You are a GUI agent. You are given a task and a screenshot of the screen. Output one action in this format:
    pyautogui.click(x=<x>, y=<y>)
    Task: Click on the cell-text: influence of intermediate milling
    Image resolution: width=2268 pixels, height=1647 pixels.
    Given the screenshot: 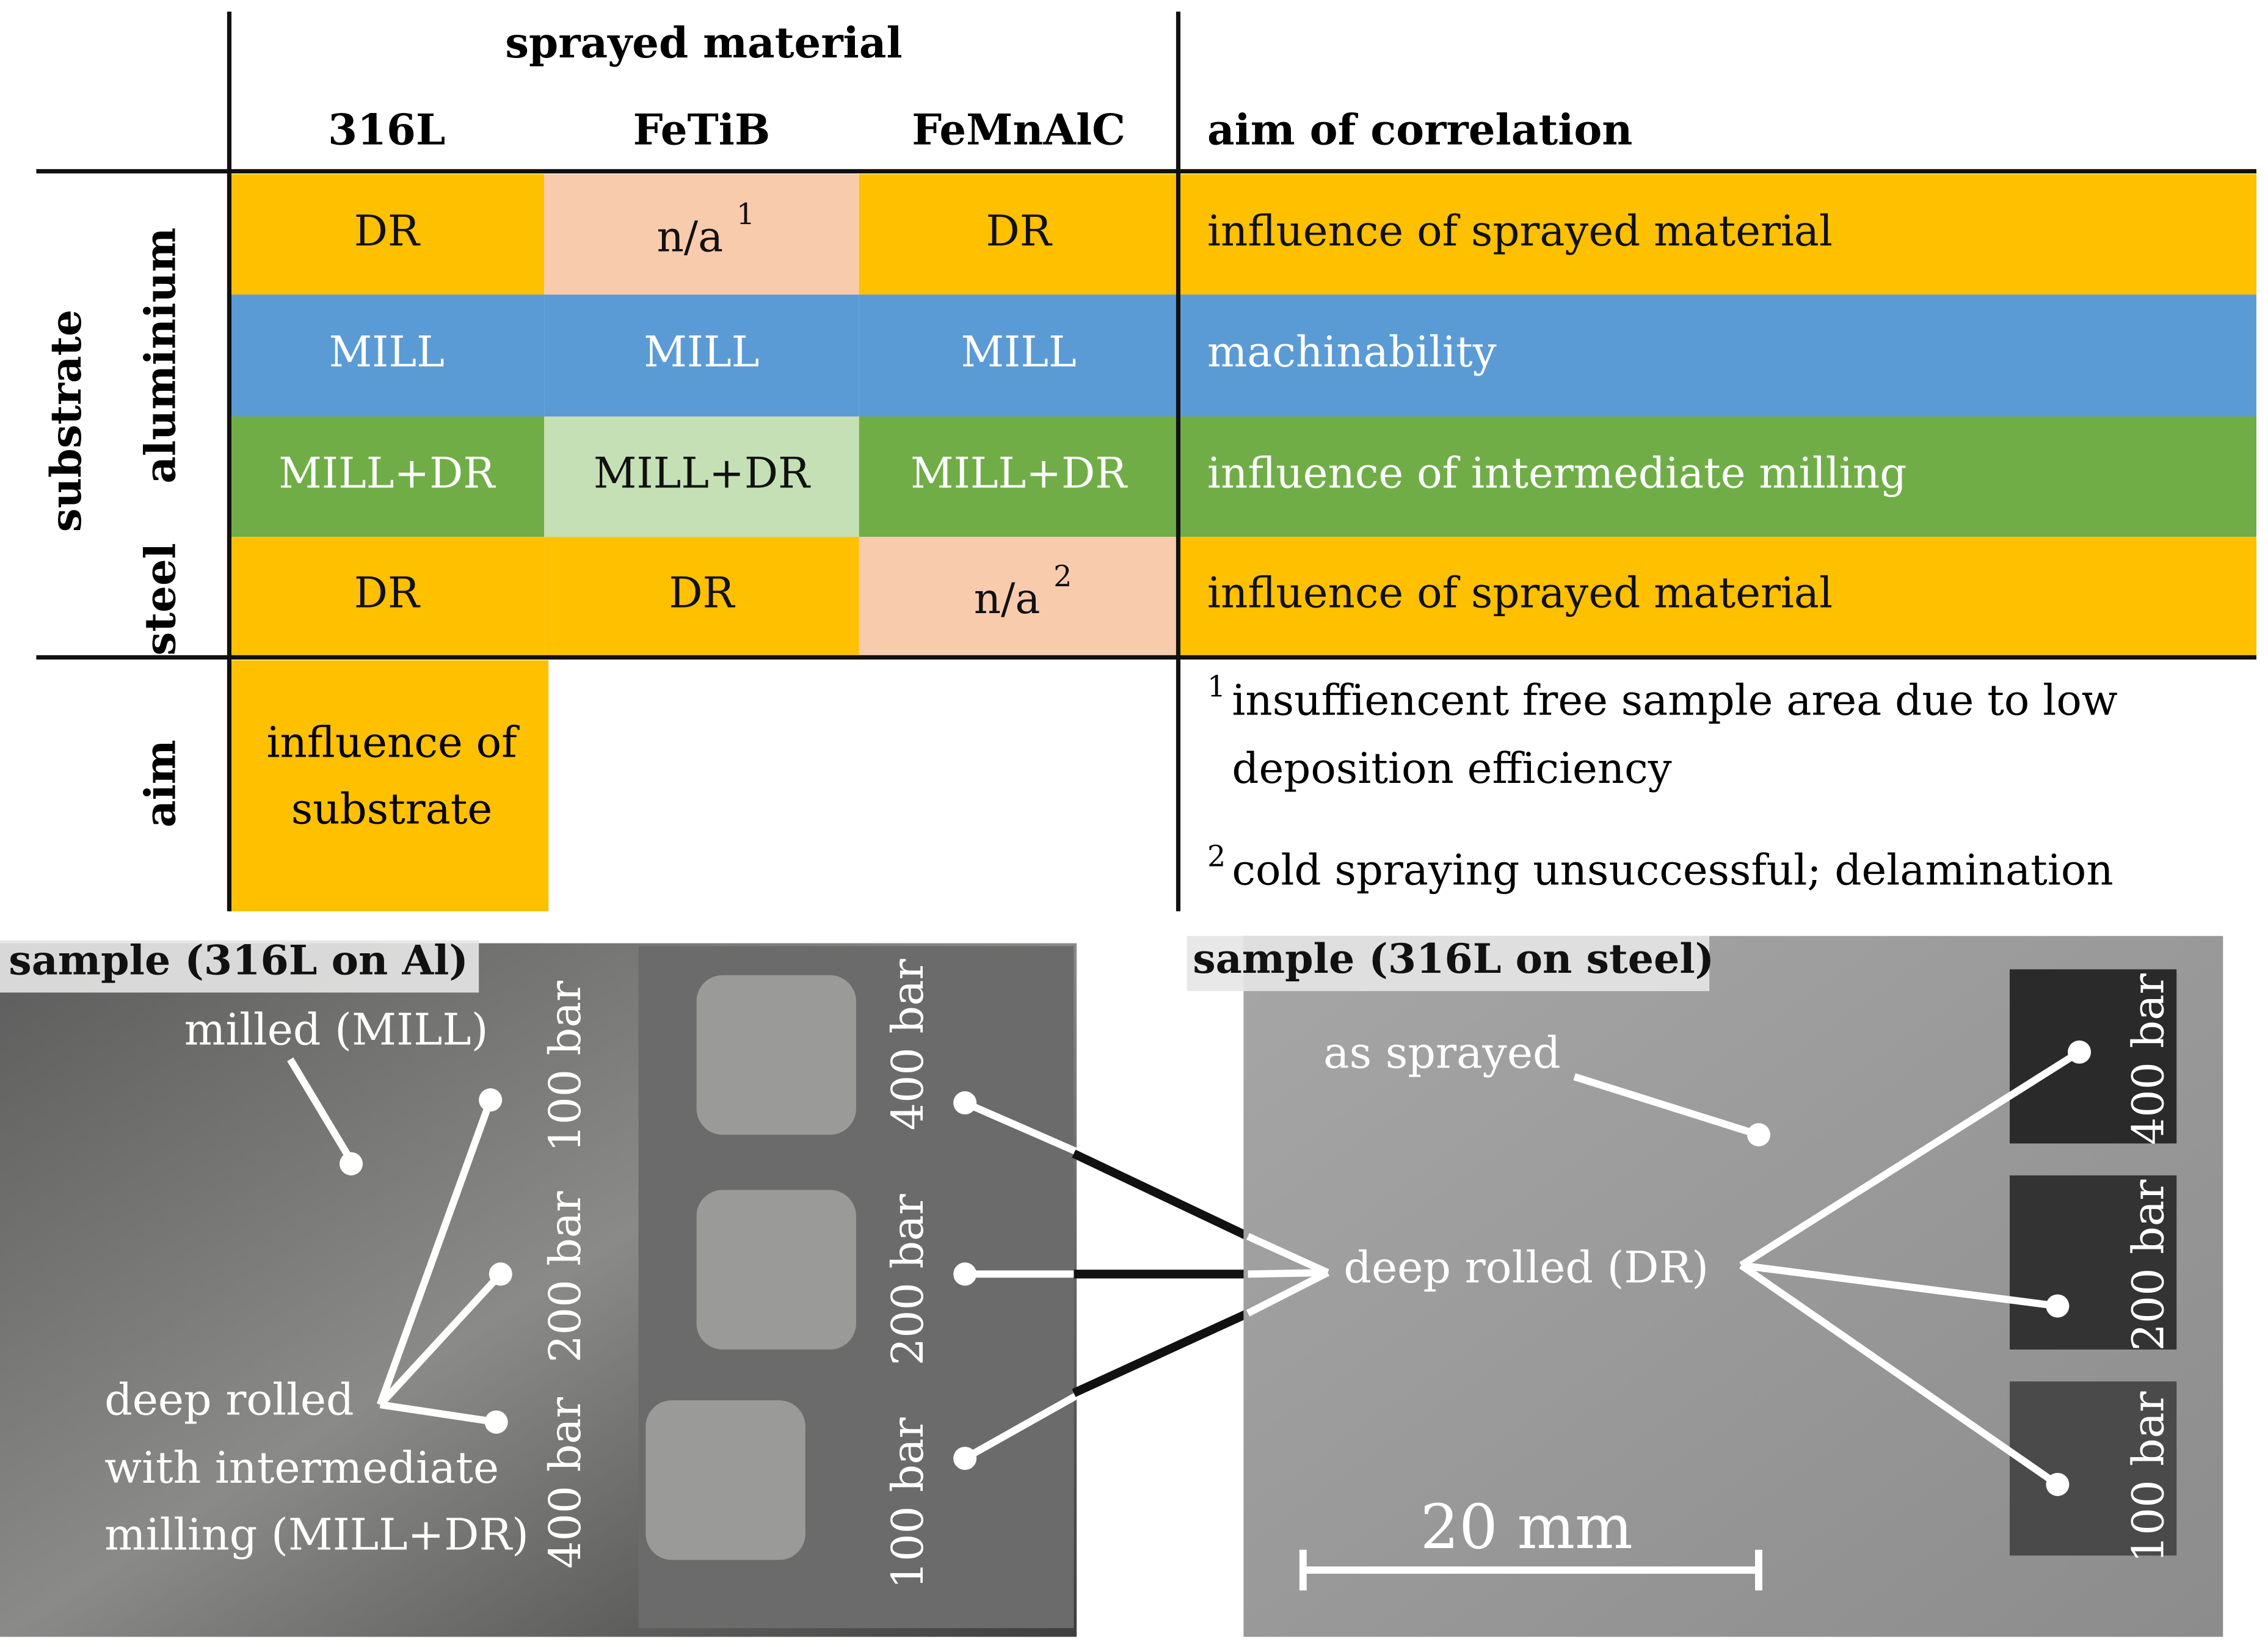 What is the action you would take?
    pyautogui.click(x=1557, y=473)
    